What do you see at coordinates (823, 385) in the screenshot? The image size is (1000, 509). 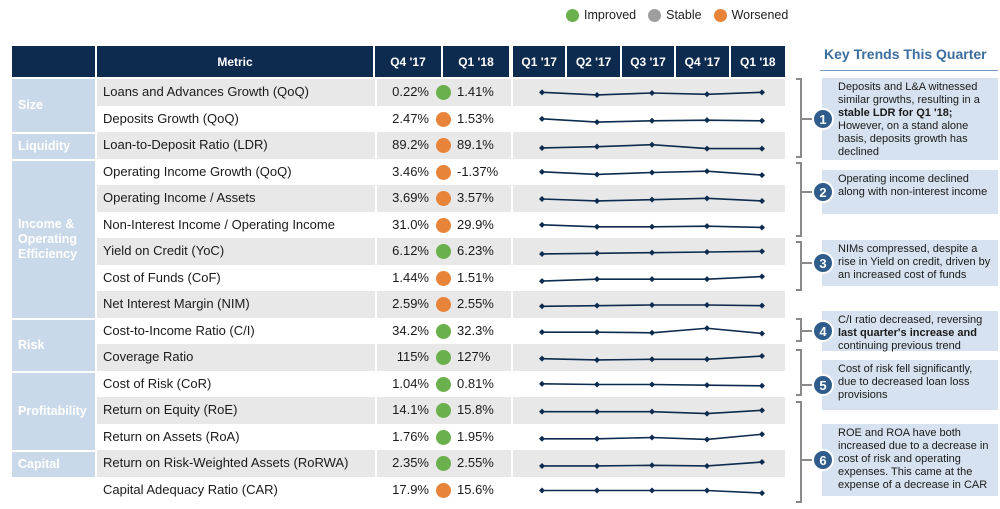 I see `trend-number-badge: 5` at bounding box center [823, 385].